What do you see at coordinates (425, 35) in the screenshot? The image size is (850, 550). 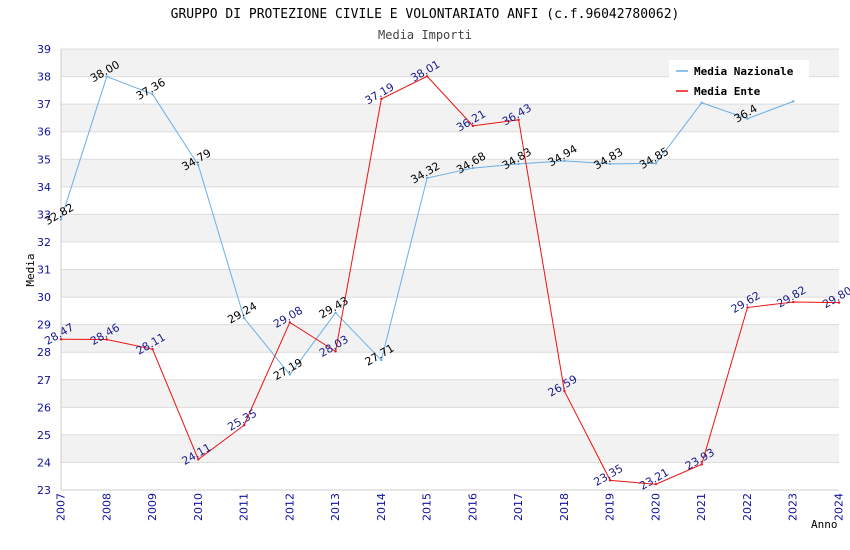 I see `chart-subtitle: Media Importi` at bounding box center [425, 35].